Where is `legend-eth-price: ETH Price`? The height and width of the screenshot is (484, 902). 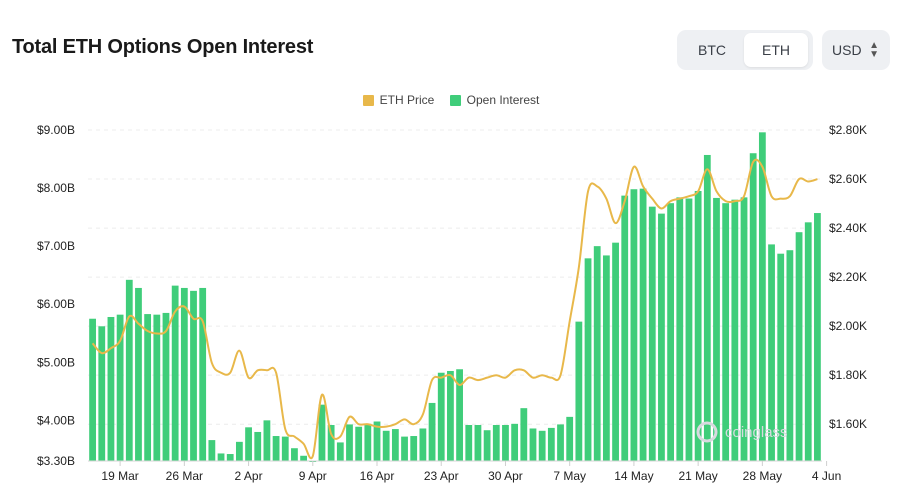 legend-eth-price: ETH Price is located at coordinates (398, 100).